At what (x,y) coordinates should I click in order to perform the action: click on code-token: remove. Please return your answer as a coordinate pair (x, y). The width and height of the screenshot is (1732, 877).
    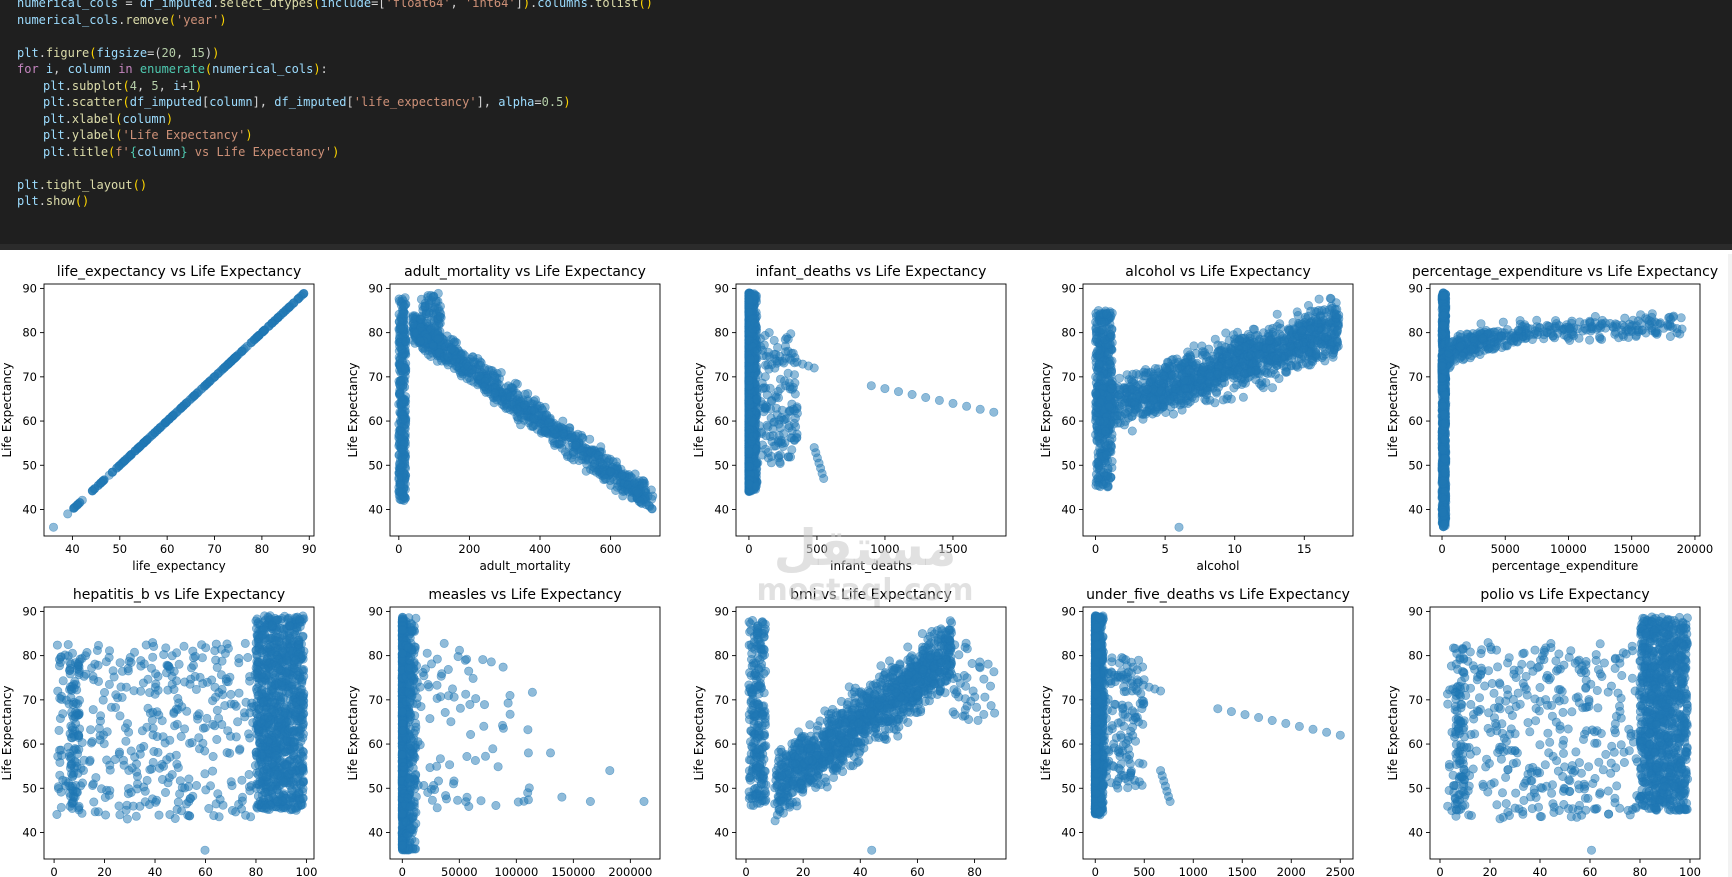
    Looking at the image, I should click on (147, 19).